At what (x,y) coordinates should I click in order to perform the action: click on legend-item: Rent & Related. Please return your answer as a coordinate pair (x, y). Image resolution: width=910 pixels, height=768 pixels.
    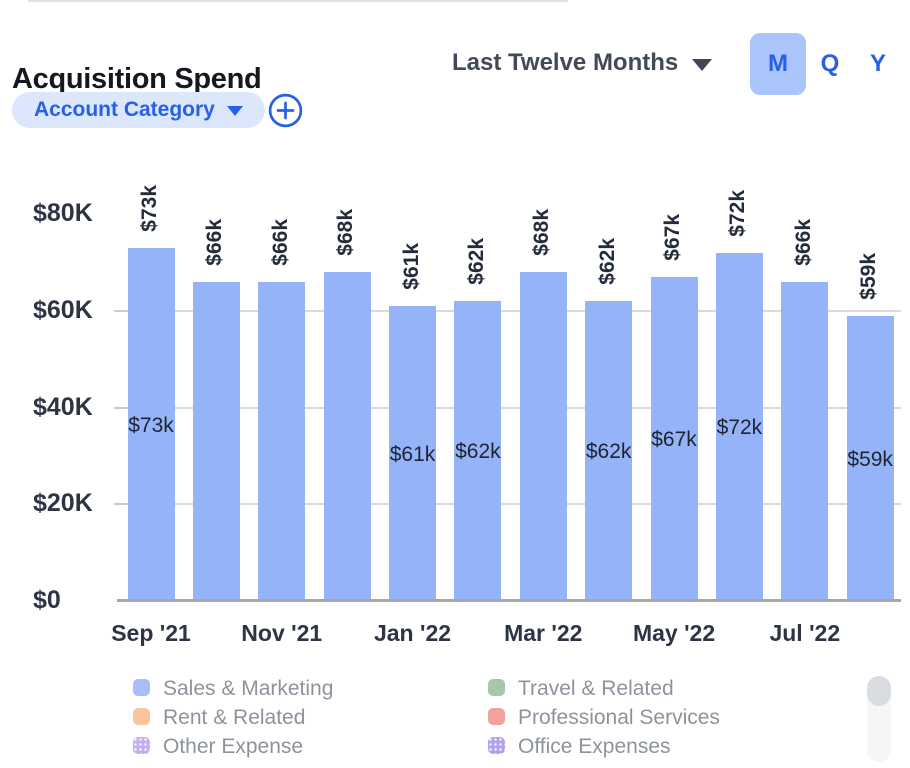
    Looking at the image, I should click on (219, 717).